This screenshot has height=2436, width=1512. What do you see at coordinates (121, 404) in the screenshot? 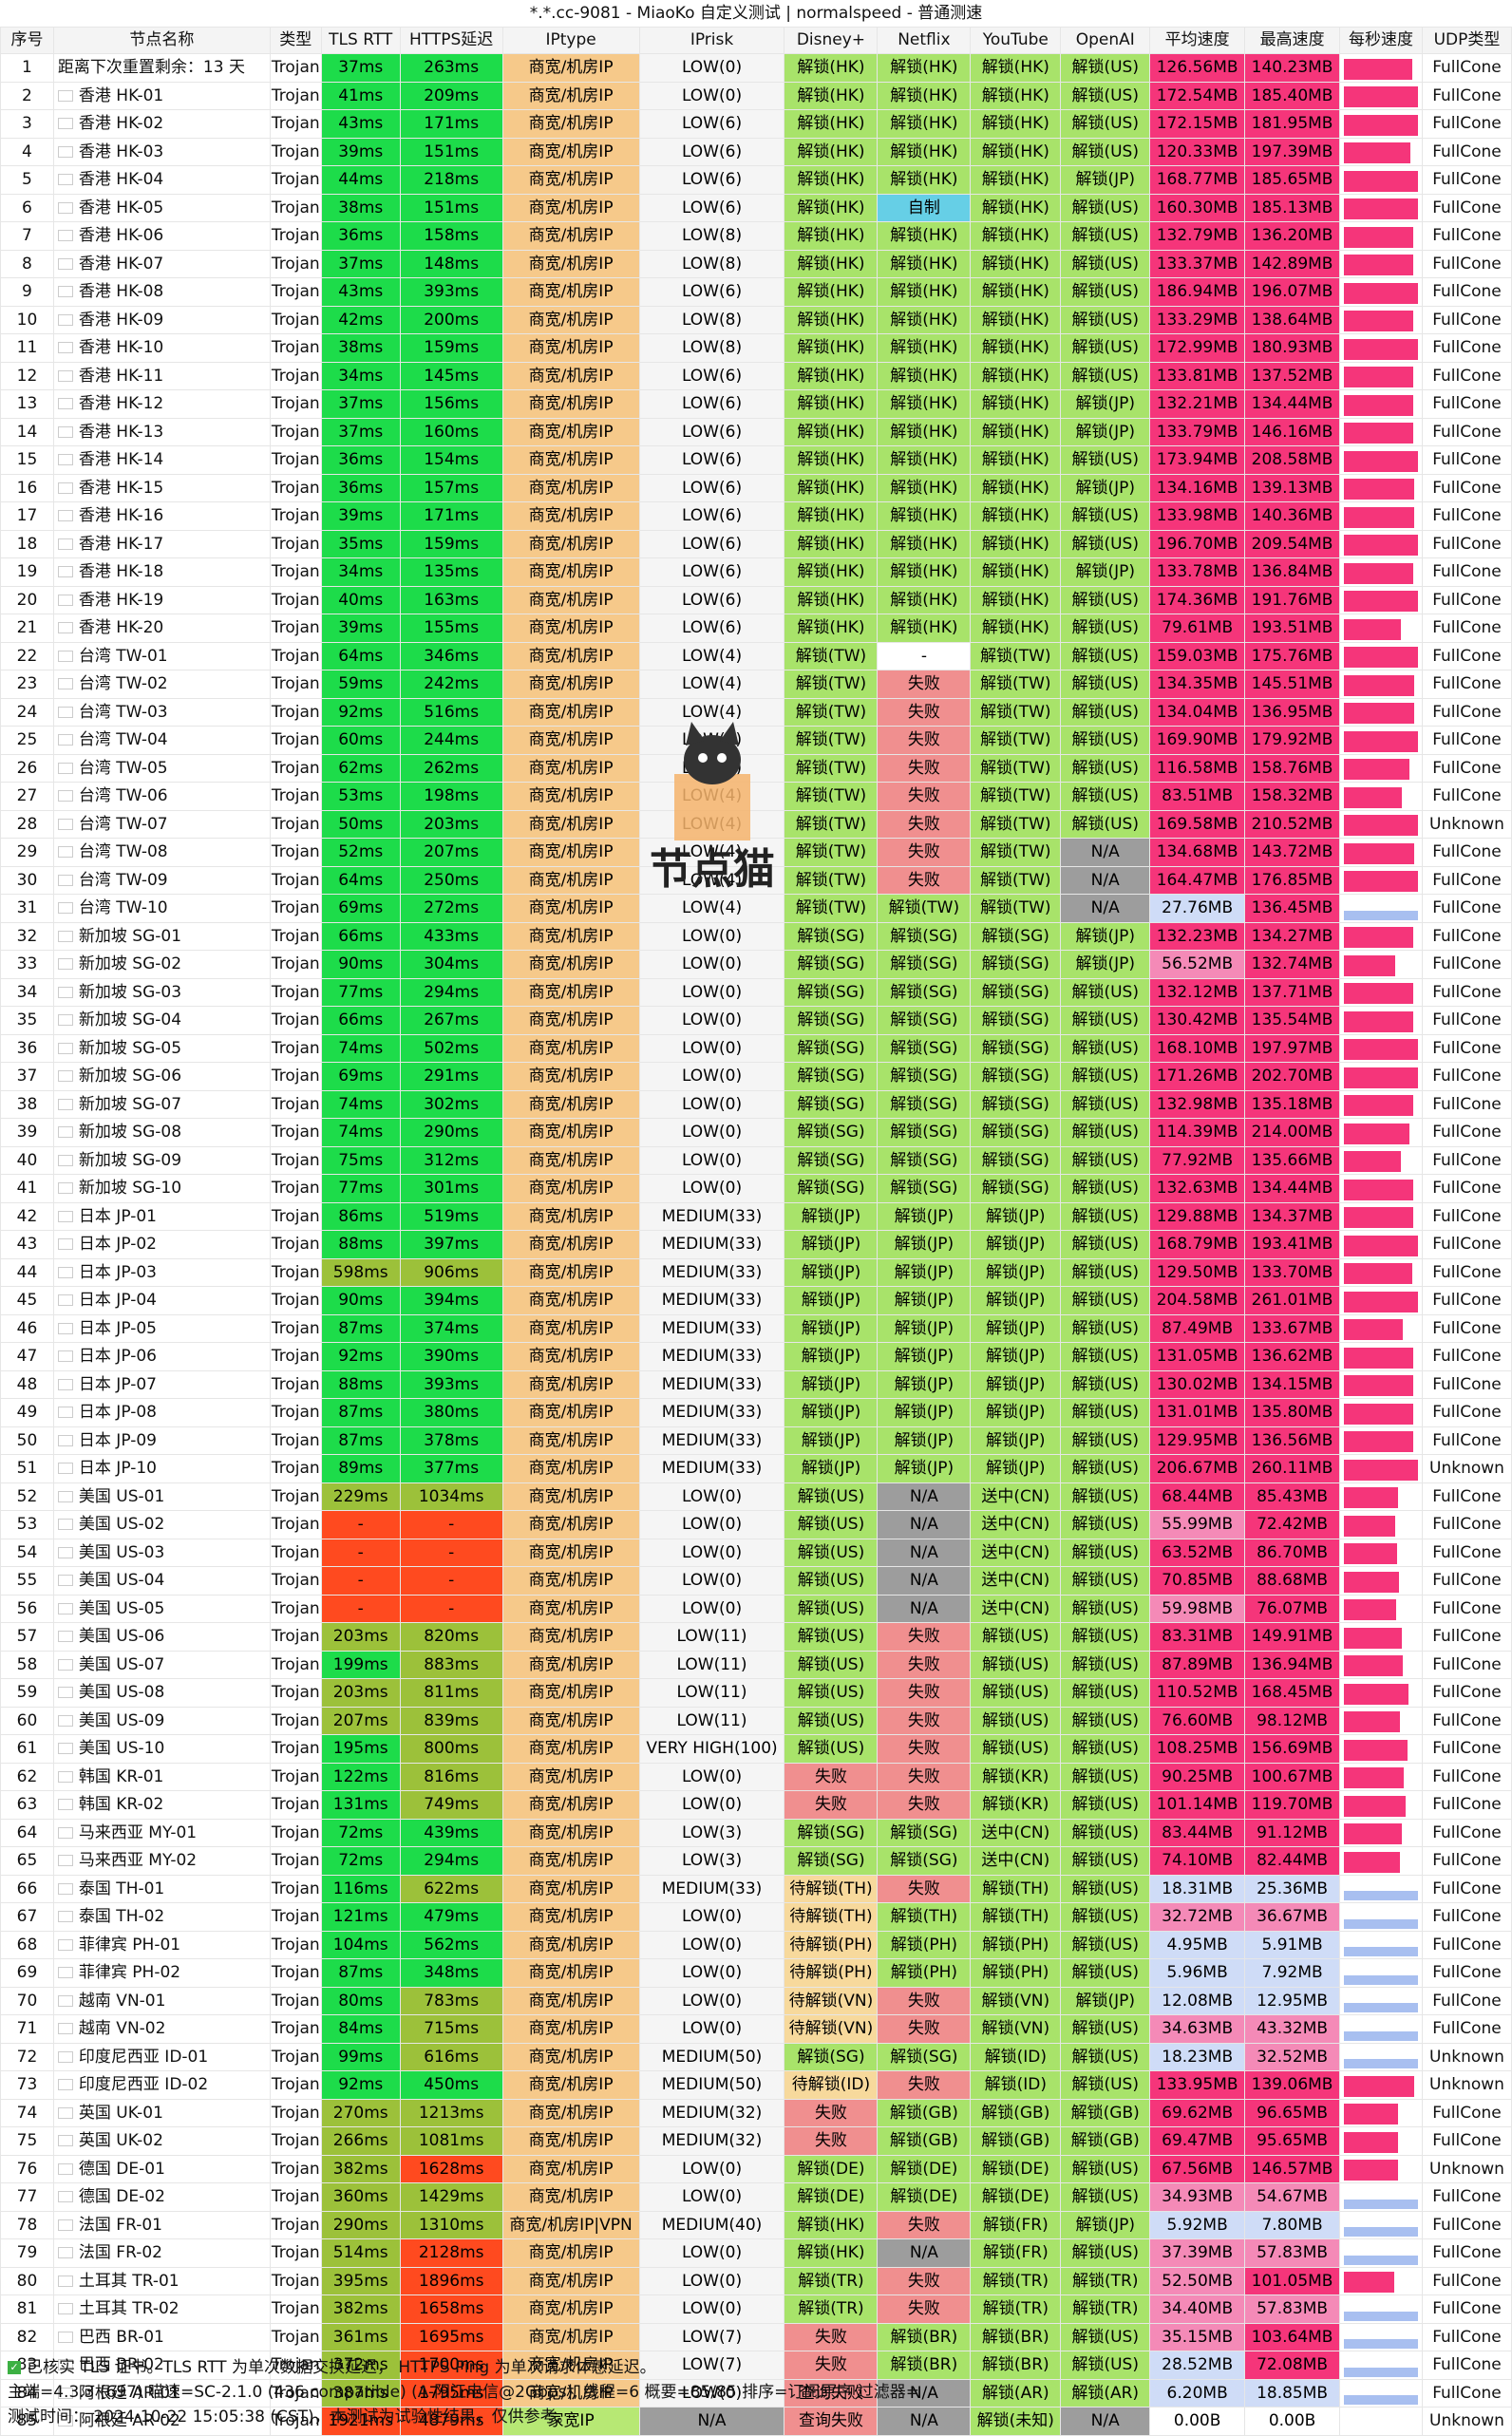
I see `node-name-text: 香港 HK-12` at bounding box center [121, 404].